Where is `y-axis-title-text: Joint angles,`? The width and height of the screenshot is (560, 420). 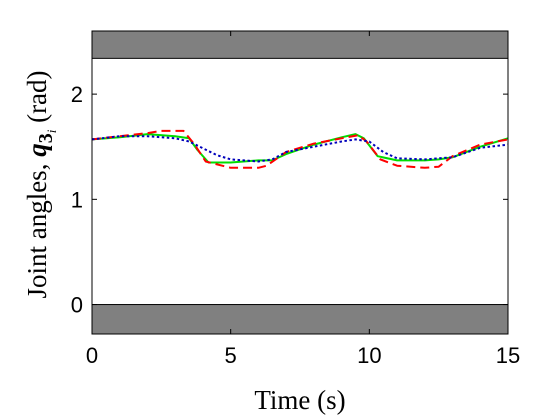 y-axis-title-text: Joint angles, is located at coordinates (37, 228).